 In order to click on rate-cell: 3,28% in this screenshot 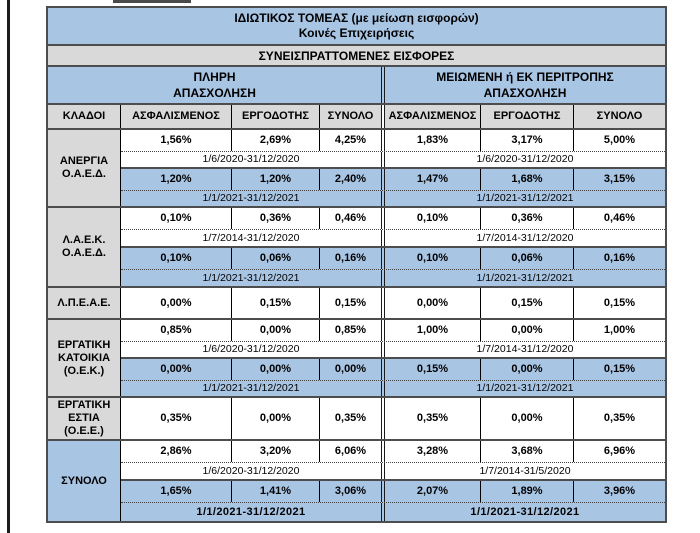, I will do `click(433, 451)`.